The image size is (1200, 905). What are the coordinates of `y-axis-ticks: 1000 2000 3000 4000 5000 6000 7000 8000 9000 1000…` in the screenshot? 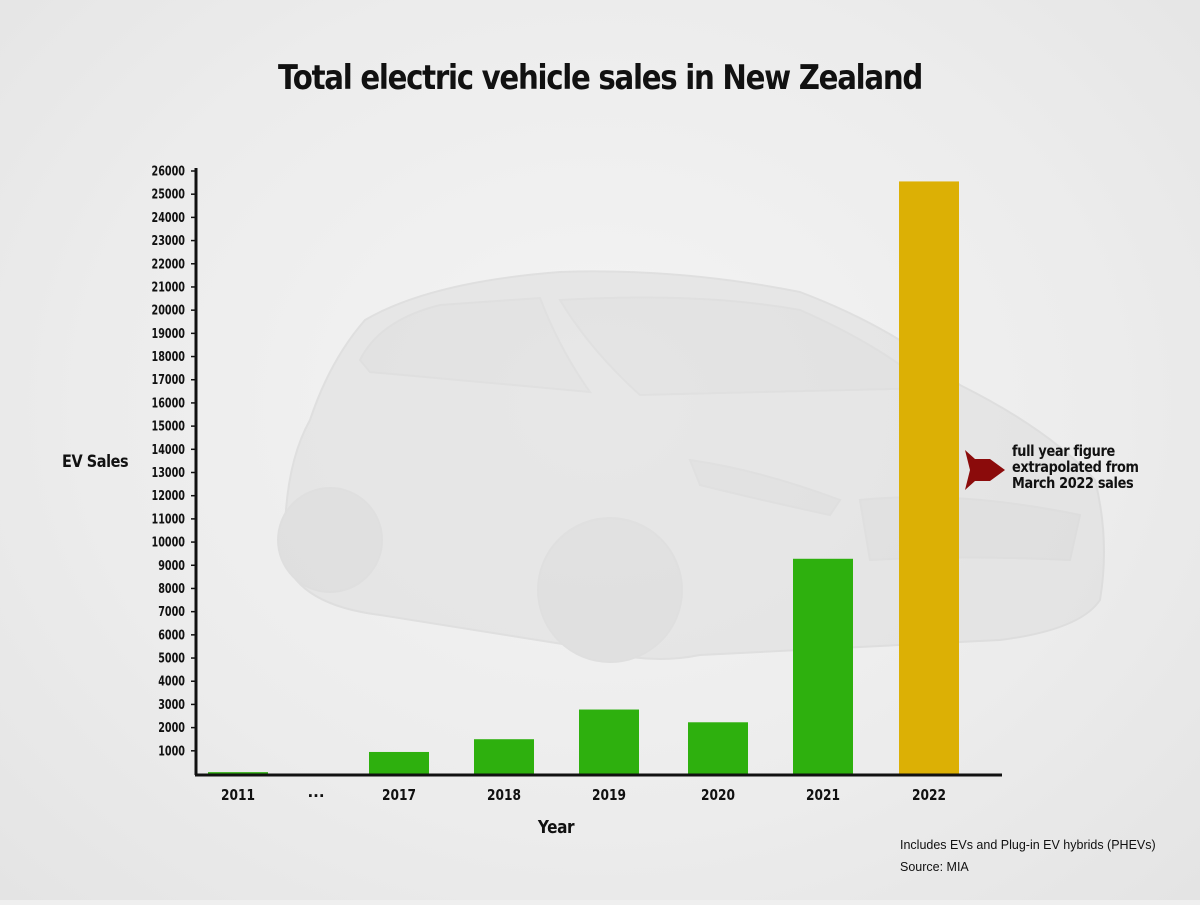 It's located at (174, 462).